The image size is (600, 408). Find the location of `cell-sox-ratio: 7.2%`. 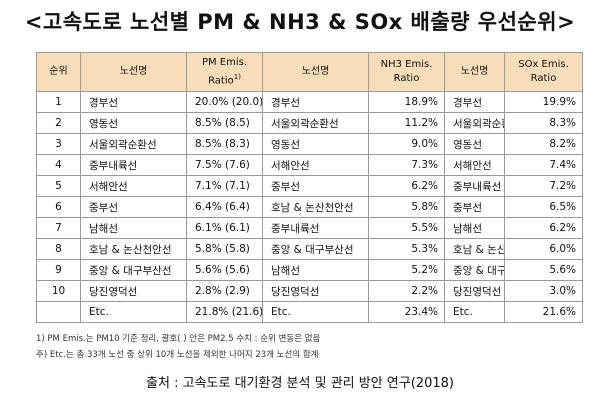

cell-sox-ratio: 7.2% is located at coordinates (543, 186).